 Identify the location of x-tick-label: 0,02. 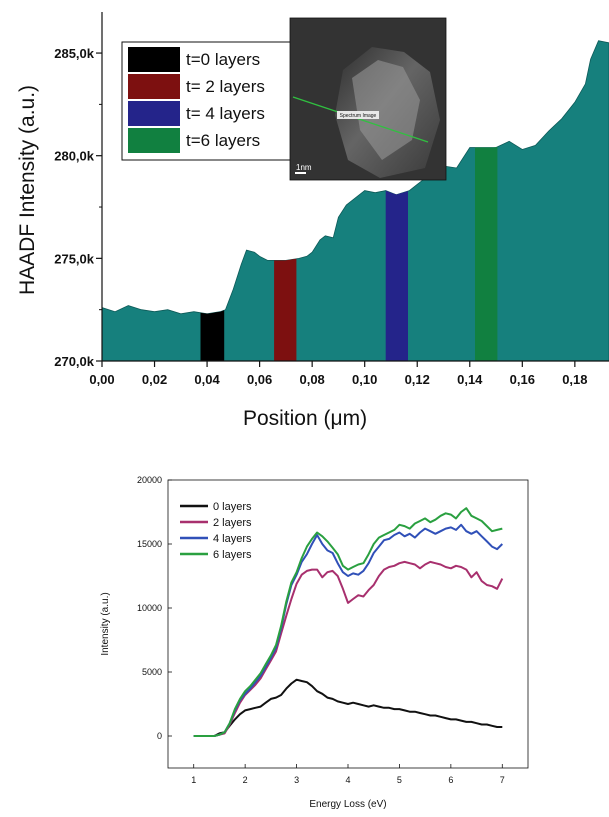
(154, 379).